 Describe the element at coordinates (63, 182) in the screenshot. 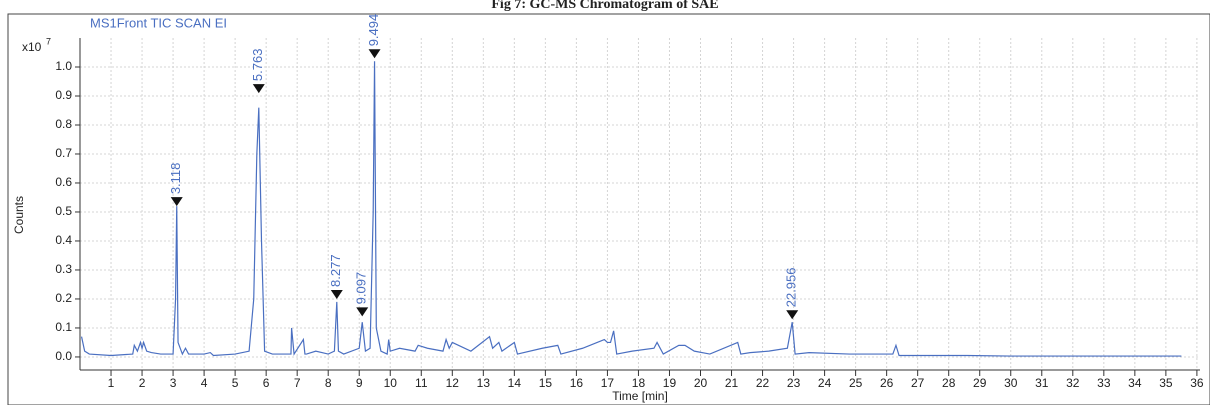

I see `y-tick-label: 0.6` at that location.